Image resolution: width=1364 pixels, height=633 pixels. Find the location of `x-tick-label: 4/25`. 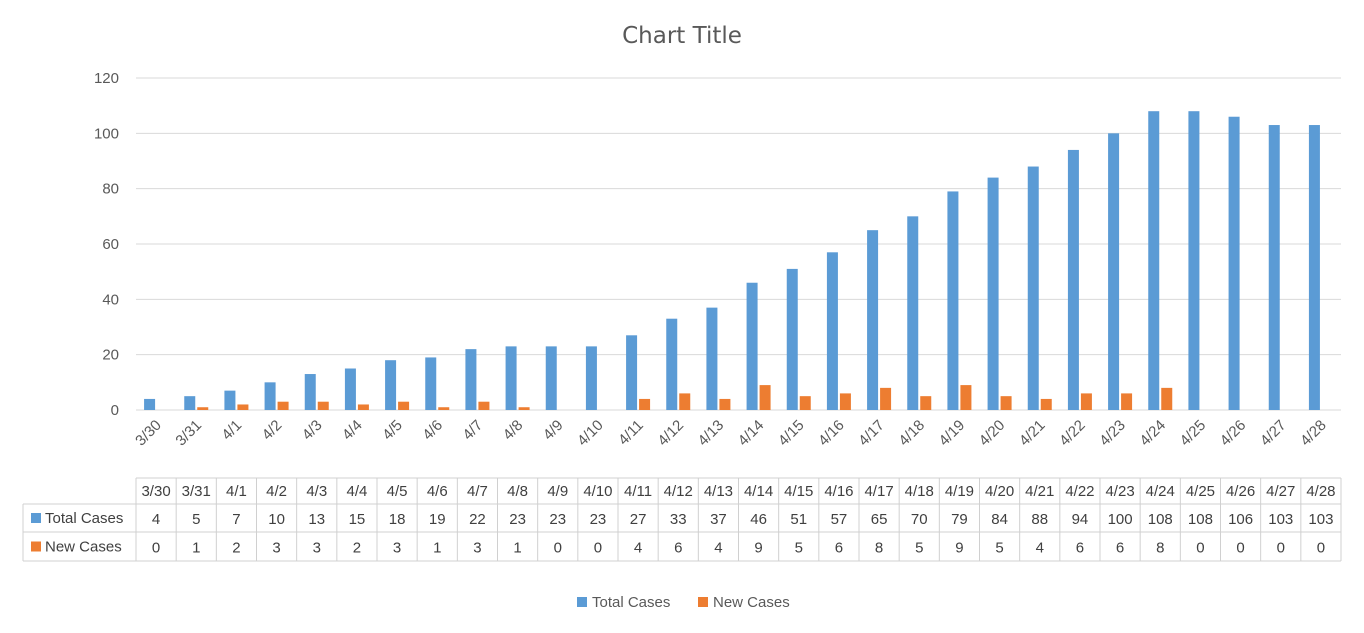

x-tick-label: 4/25 is located at coordinates (1193, 433).